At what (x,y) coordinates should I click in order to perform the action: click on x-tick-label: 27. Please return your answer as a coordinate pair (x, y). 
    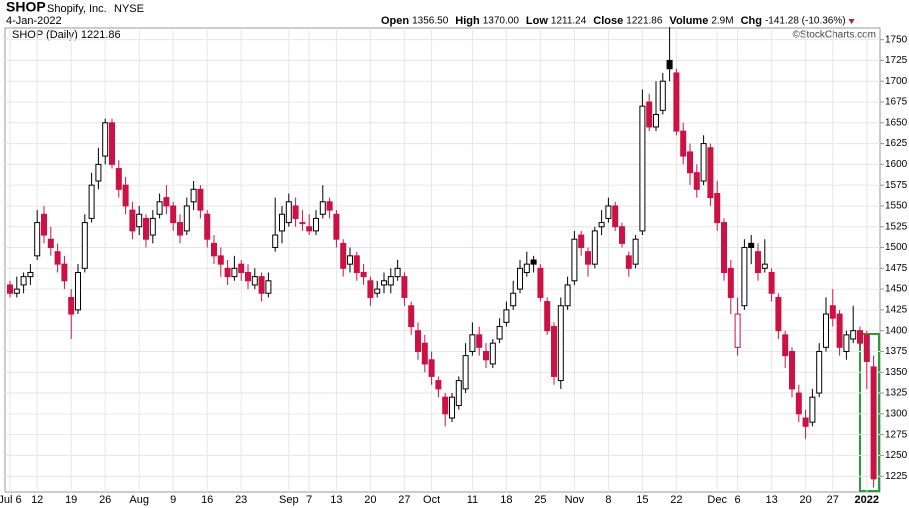
    Looking at the image, I should click on (404, 500).